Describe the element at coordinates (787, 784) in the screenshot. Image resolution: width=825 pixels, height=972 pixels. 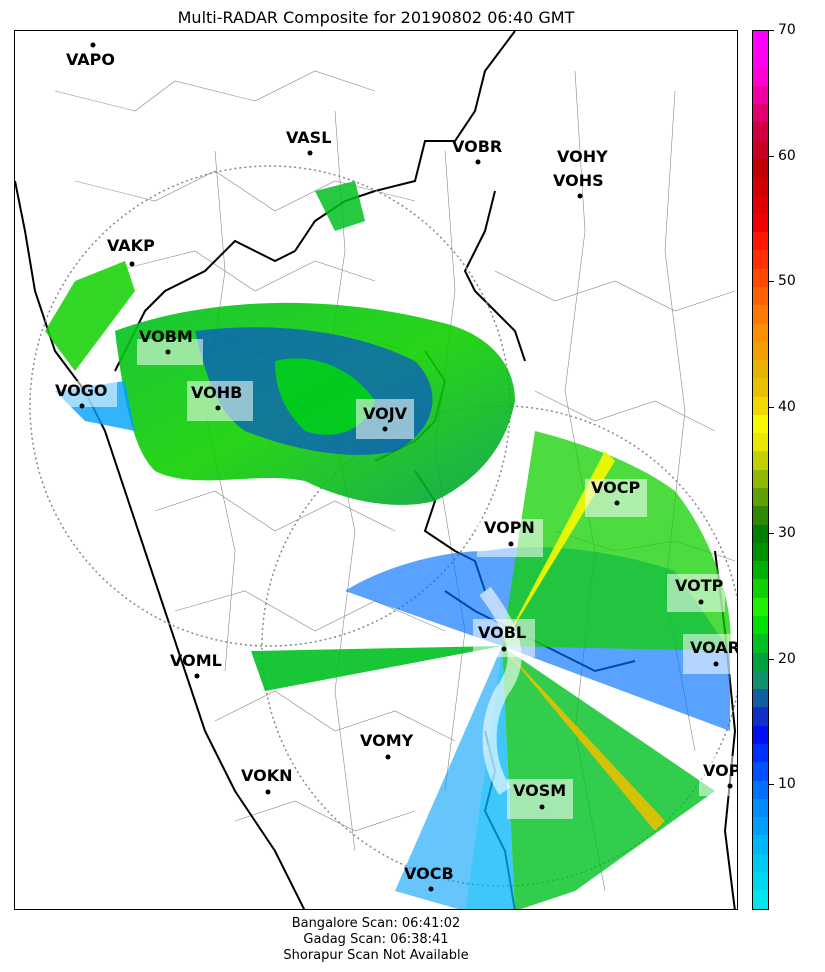
I see `colorbar-tick-label: 10` at that location.